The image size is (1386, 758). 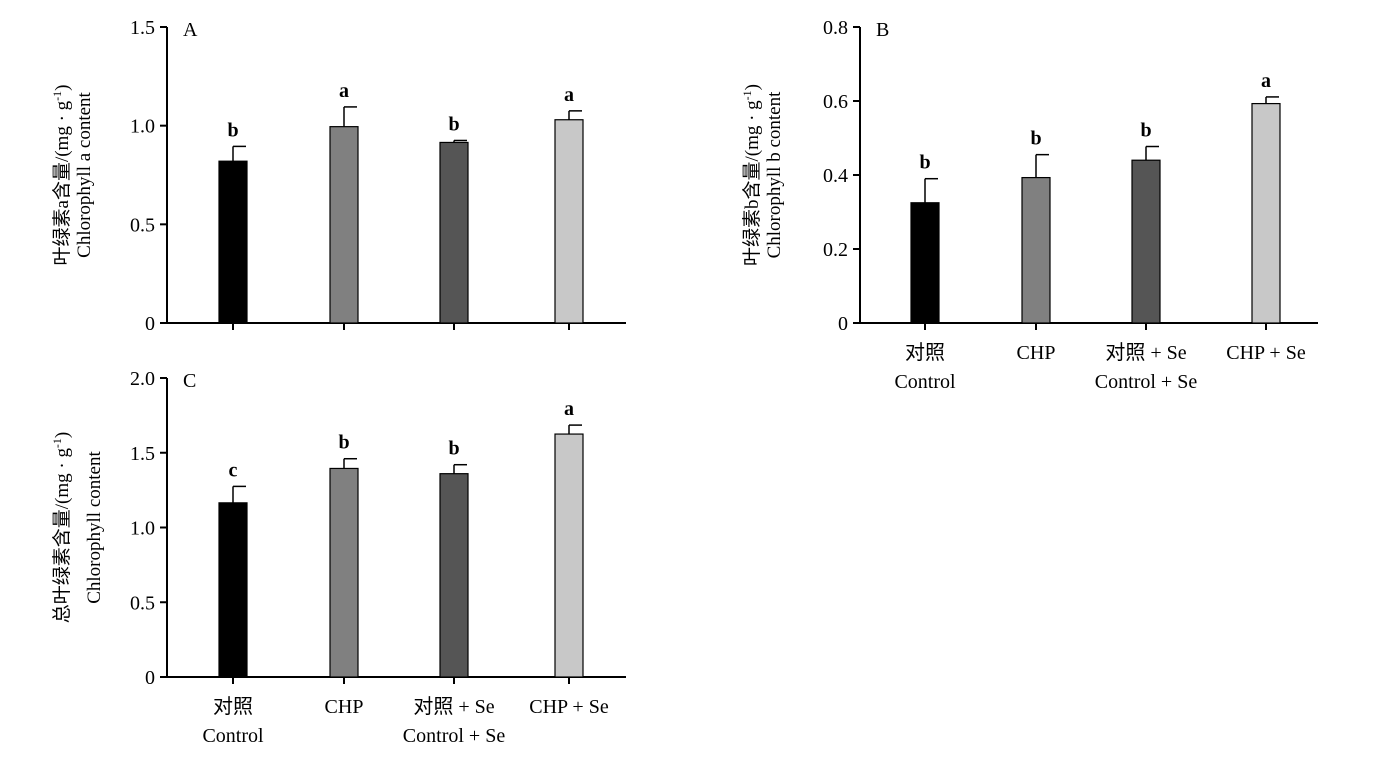 What do you see at coordinates (61, 528) in the screenshot?
I see `y-axis-label: 总叶绿素含量/(mg · g-1)` at bounding box center [61, 528].